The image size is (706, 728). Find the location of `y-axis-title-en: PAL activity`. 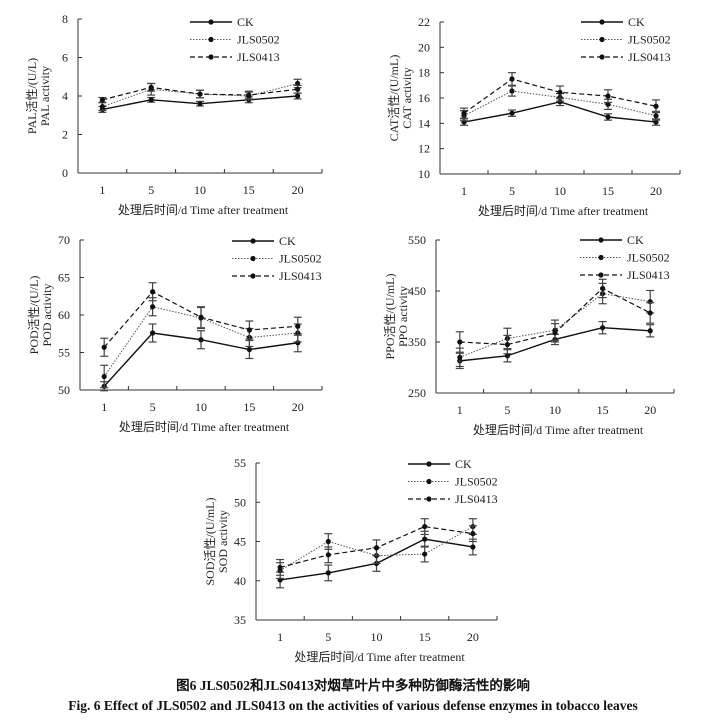

y-axis-title-en: PAL activity is located at coordinates (45, 96).